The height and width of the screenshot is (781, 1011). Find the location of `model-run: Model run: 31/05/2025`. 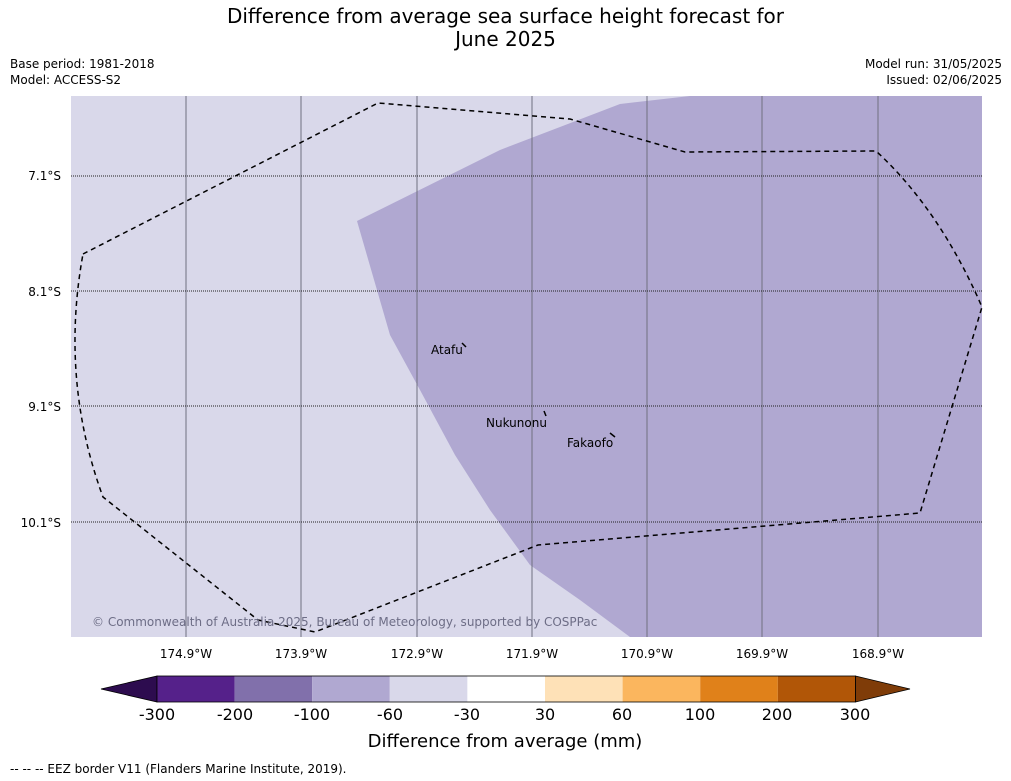

model-run: Model run: 31/05/2025 is located at coordinates (933, 64).